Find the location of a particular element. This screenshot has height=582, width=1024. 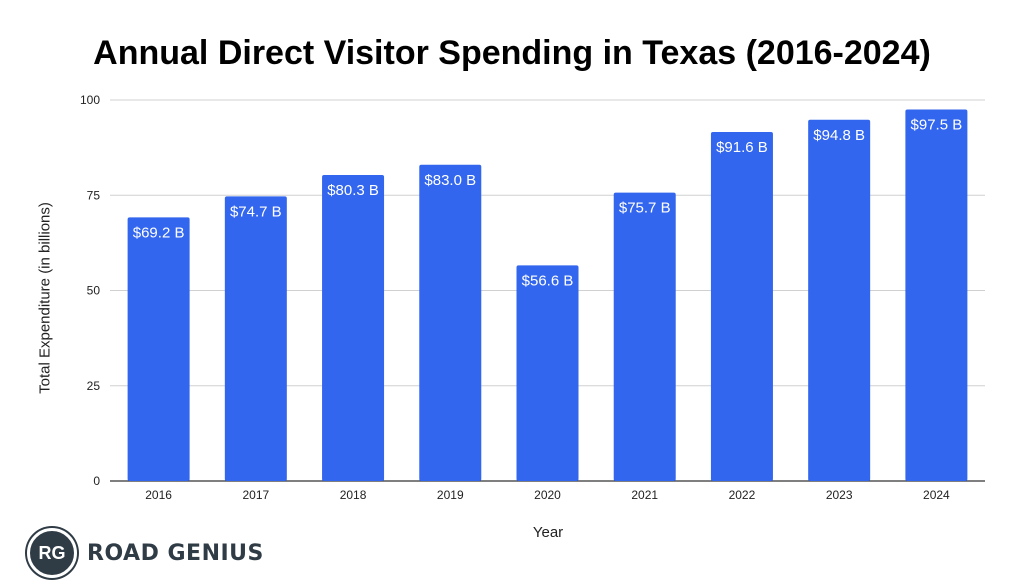

data-label: $97.5 B is located at coordinates (937, 125).